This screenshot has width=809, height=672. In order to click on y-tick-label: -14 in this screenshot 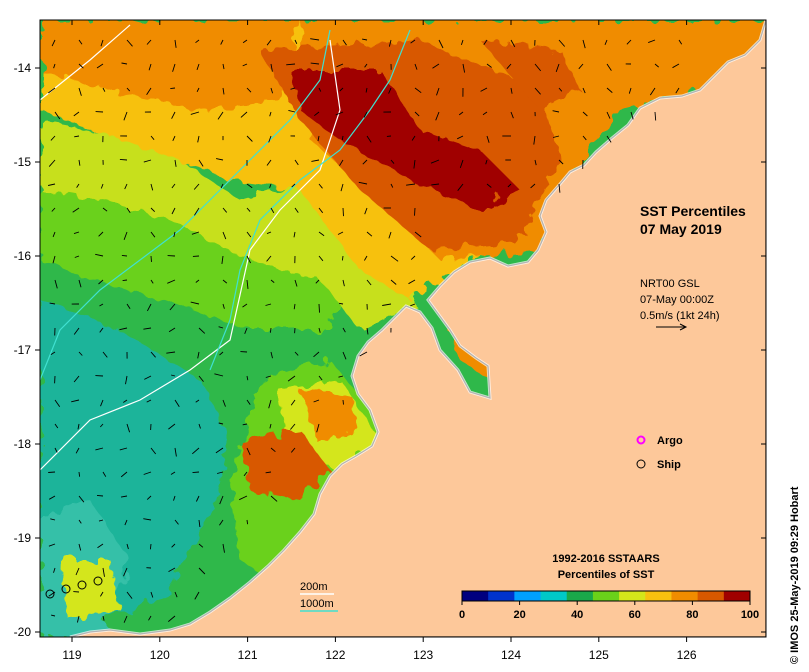, I will do `click(23, 68)`.